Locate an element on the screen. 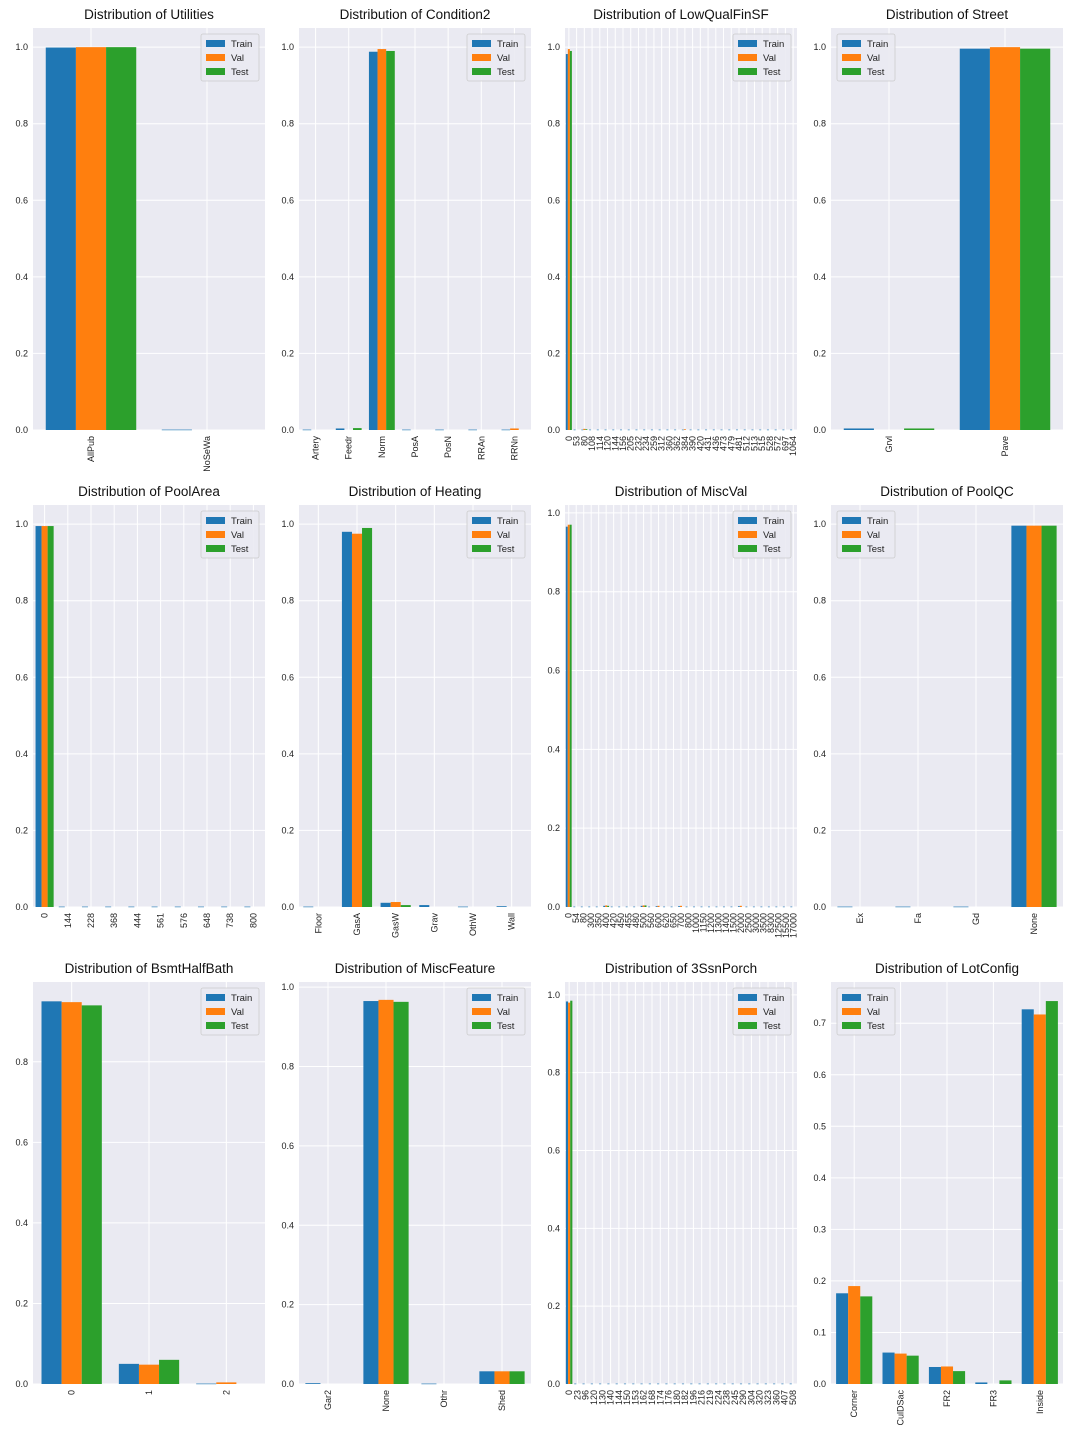 This screenshot has width=1080, height=1440. y-tick-label: 0.6 is located at coordinates (553, 200).